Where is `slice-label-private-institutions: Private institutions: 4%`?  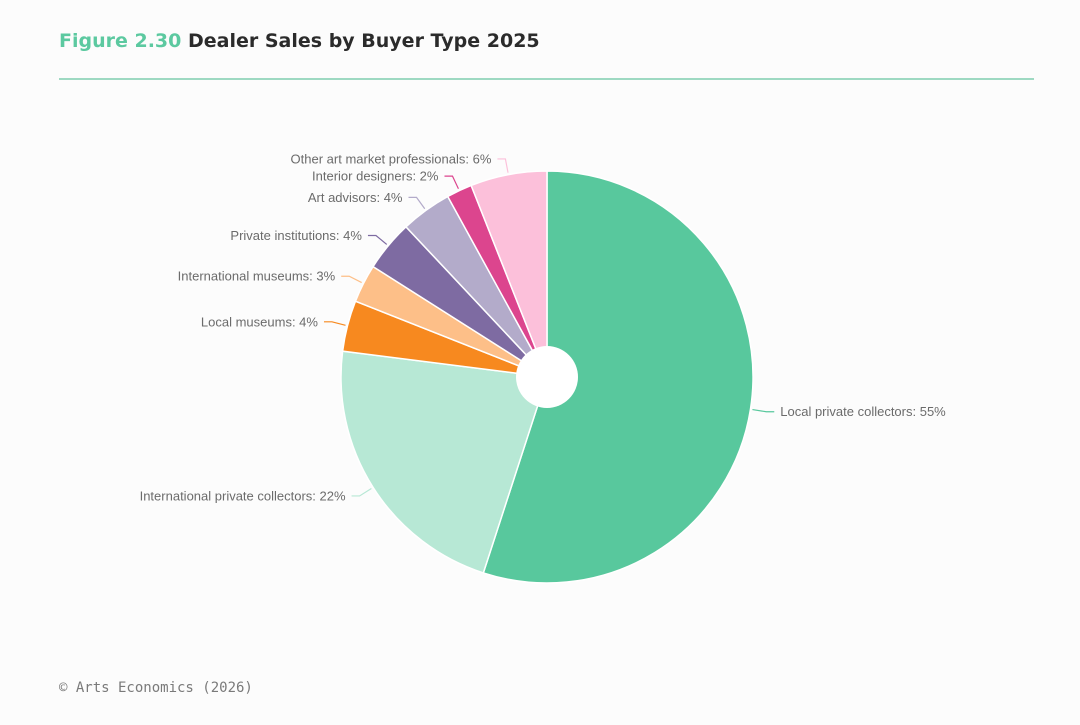
slice-label-private-institutions: Private institutions: 4% is located at coordinates (296, 235).